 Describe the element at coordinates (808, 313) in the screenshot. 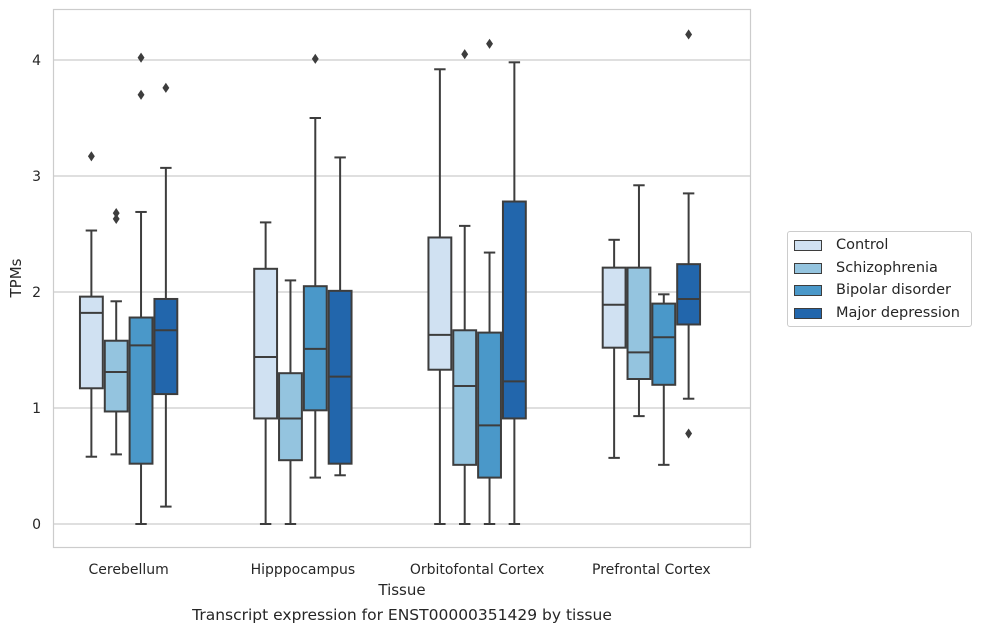

I see `legend-swatch-major-depression` at that location.